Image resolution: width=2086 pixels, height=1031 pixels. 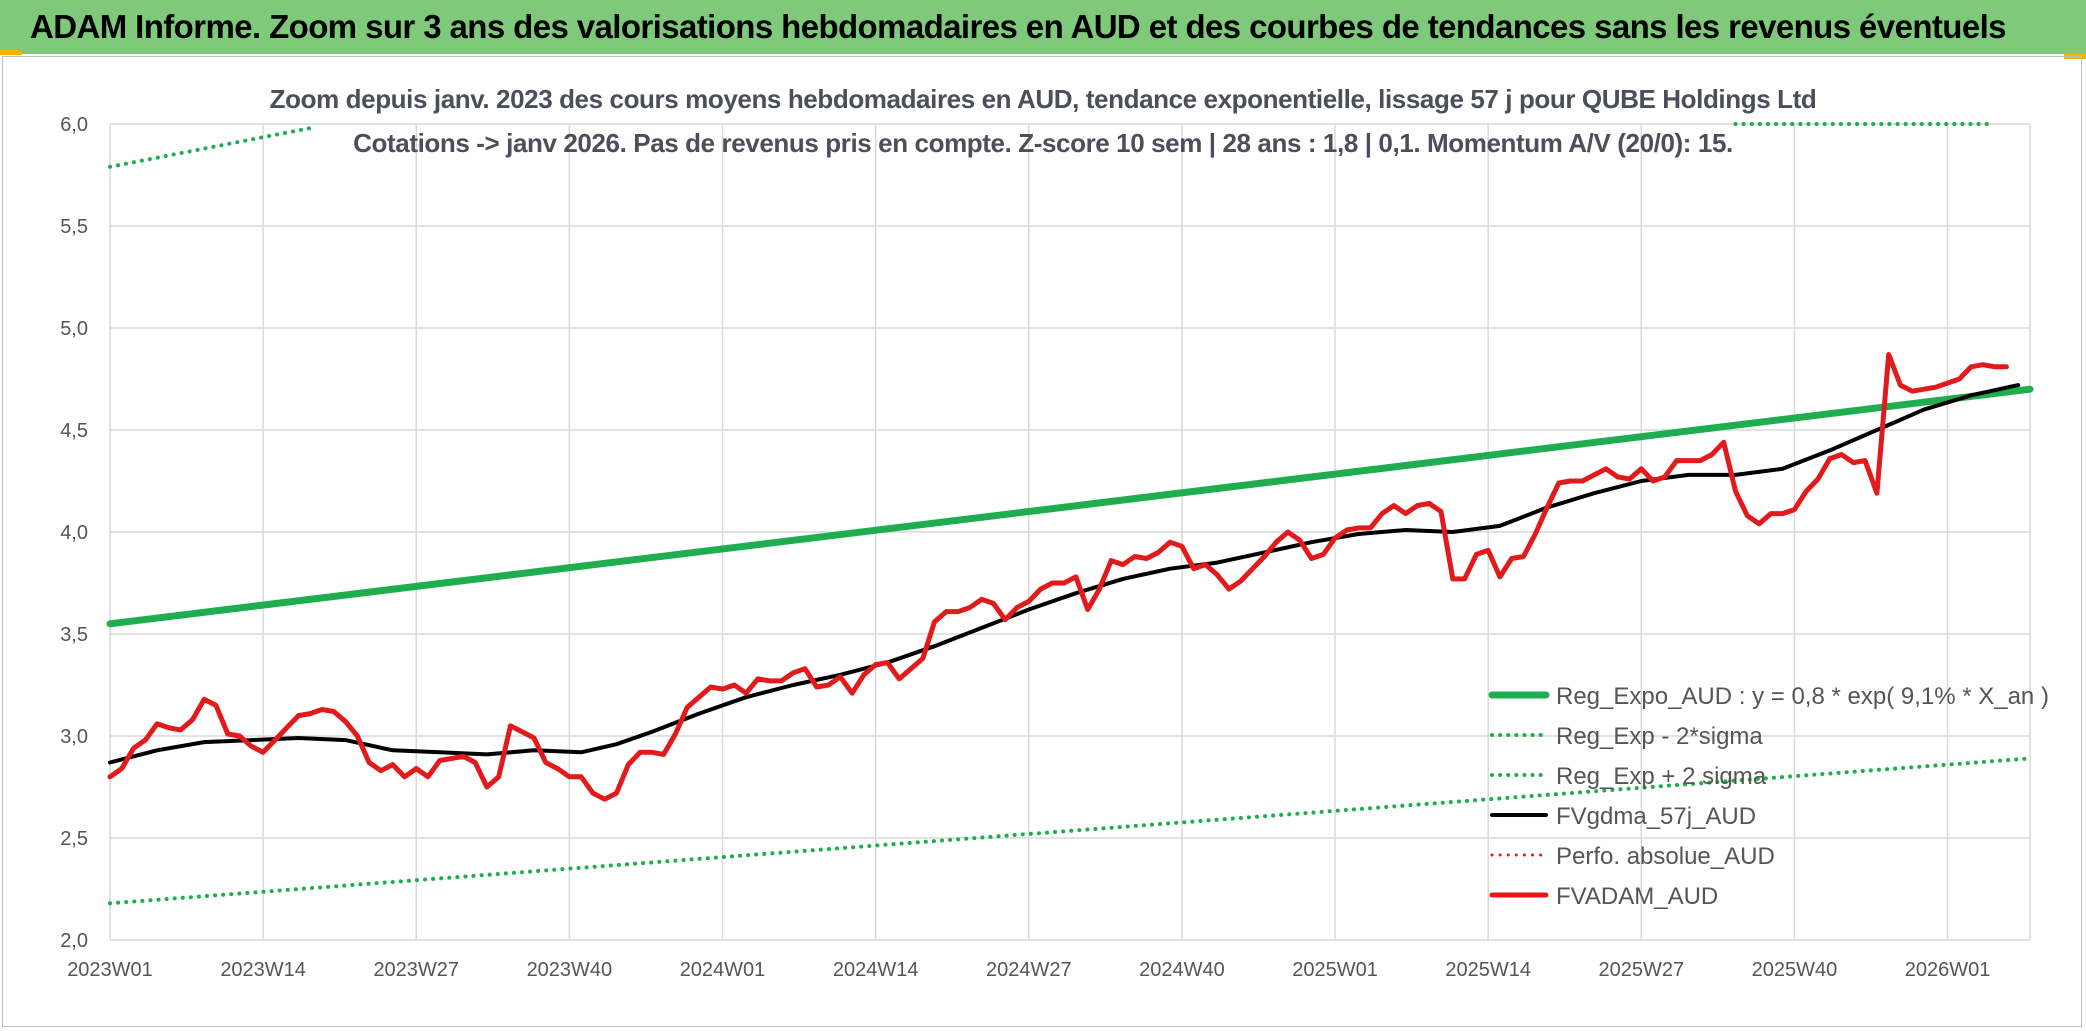 What do you see at coordinates (74, 125) in the screenshot?
I see `y-tick-label: 6,0` at bounding box center [74, 125].